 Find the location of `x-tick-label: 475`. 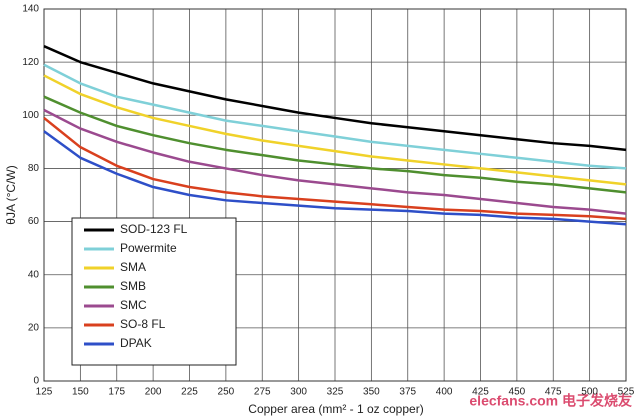

x-tick-label: 475 is located at coordinates (553, 392).